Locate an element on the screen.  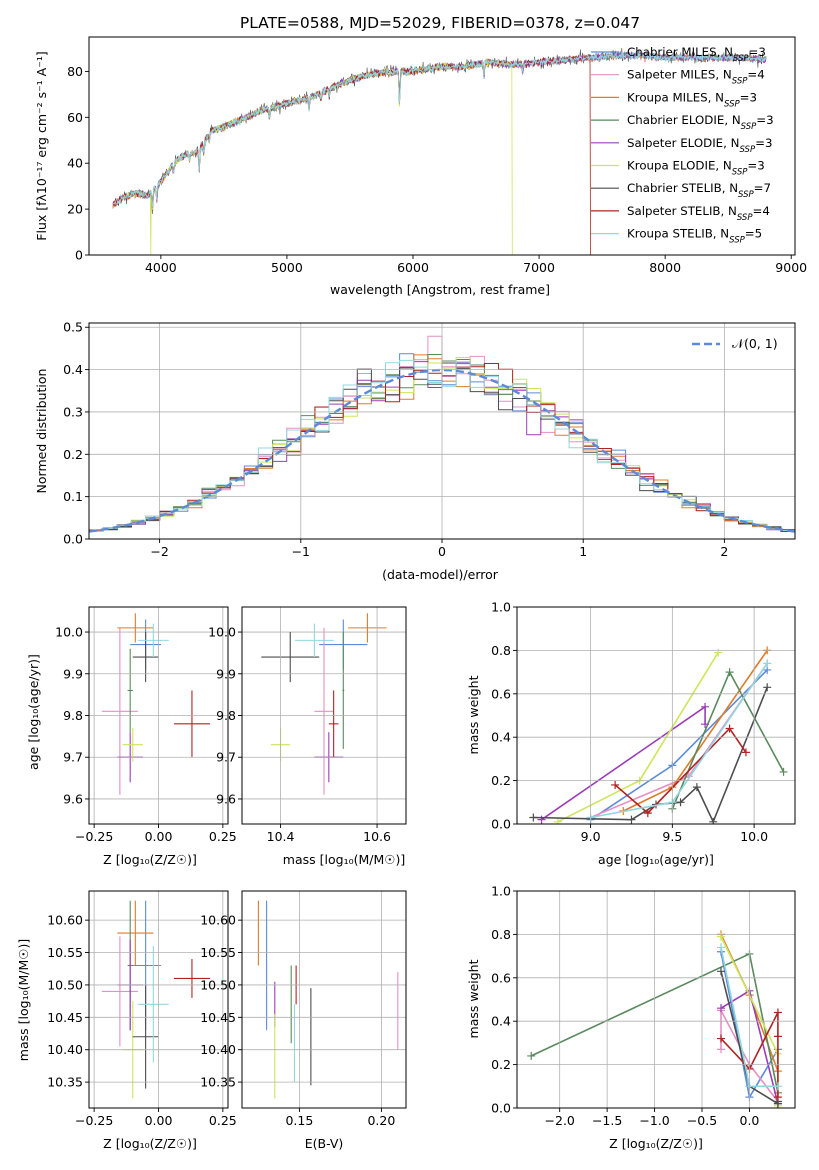
y-tick-label: 10.35 is located at coordinates (218, 1082).